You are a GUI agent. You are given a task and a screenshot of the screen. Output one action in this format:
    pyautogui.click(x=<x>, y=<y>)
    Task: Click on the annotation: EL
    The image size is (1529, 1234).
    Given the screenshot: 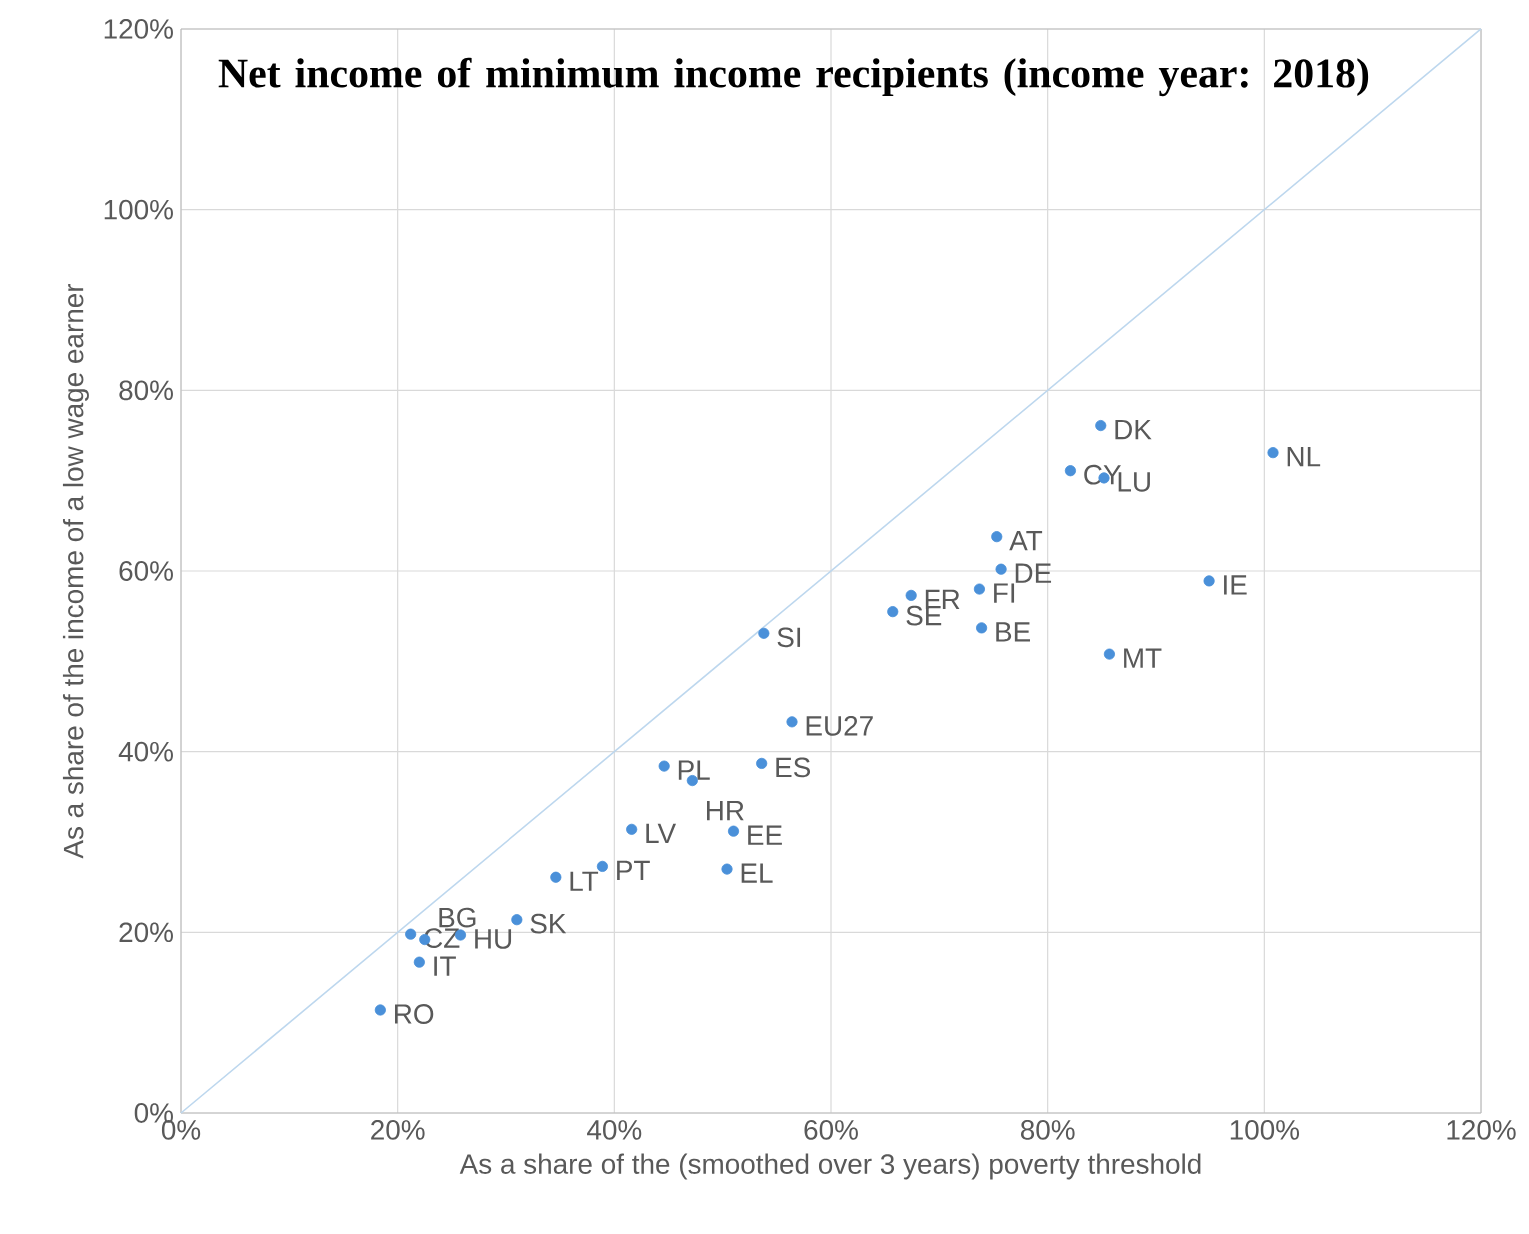 What is the action you would take?
    pyautogui.click(x=757, y=873)
    